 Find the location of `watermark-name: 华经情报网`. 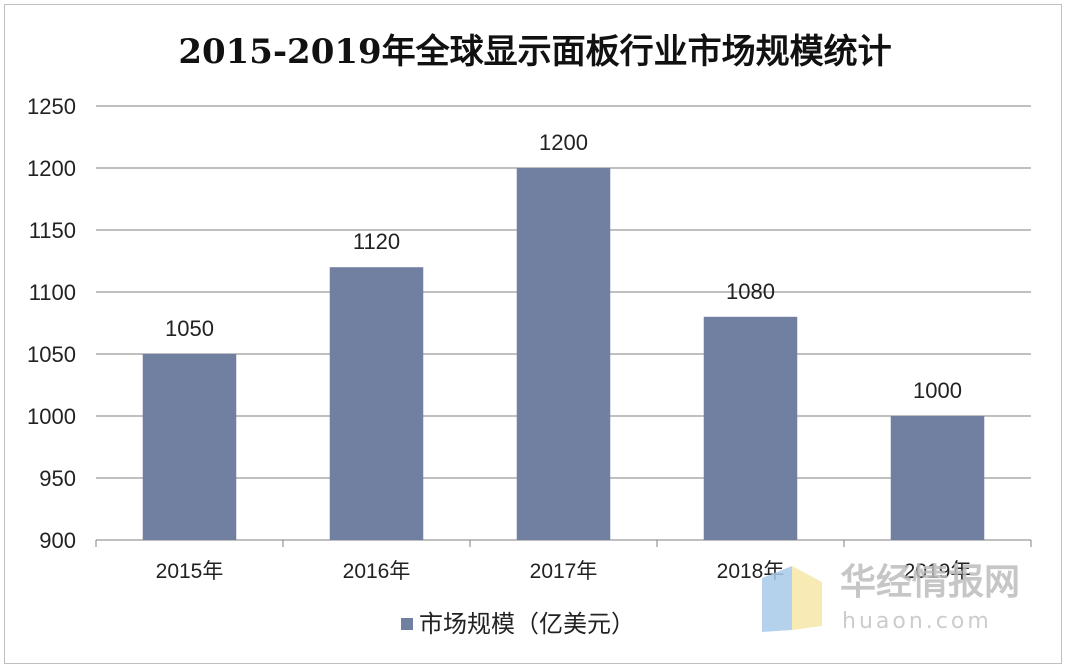

watermark-name: 华经情报网 is located at coordinates (930, 582).